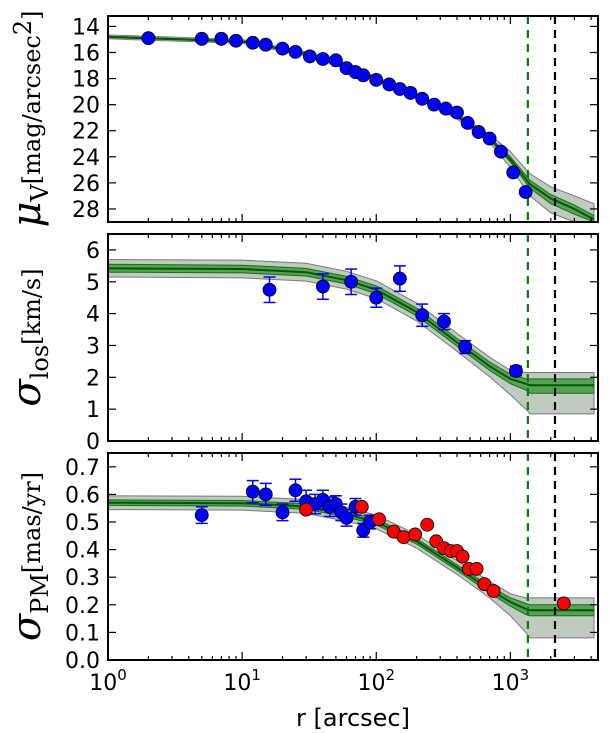  Describe the element at coordinates (82, 523) in the screenshot. I see `y-tick-label: 0.5` at that location.